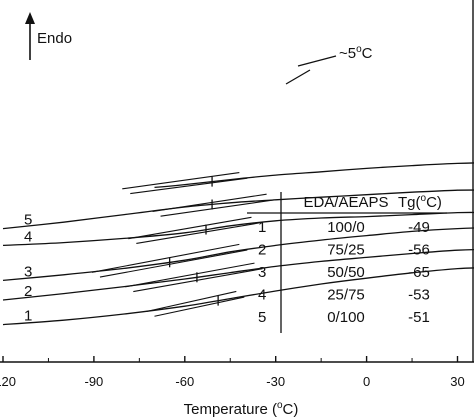  I want to click on x-tick-label-3: -30, so click(275, 381).